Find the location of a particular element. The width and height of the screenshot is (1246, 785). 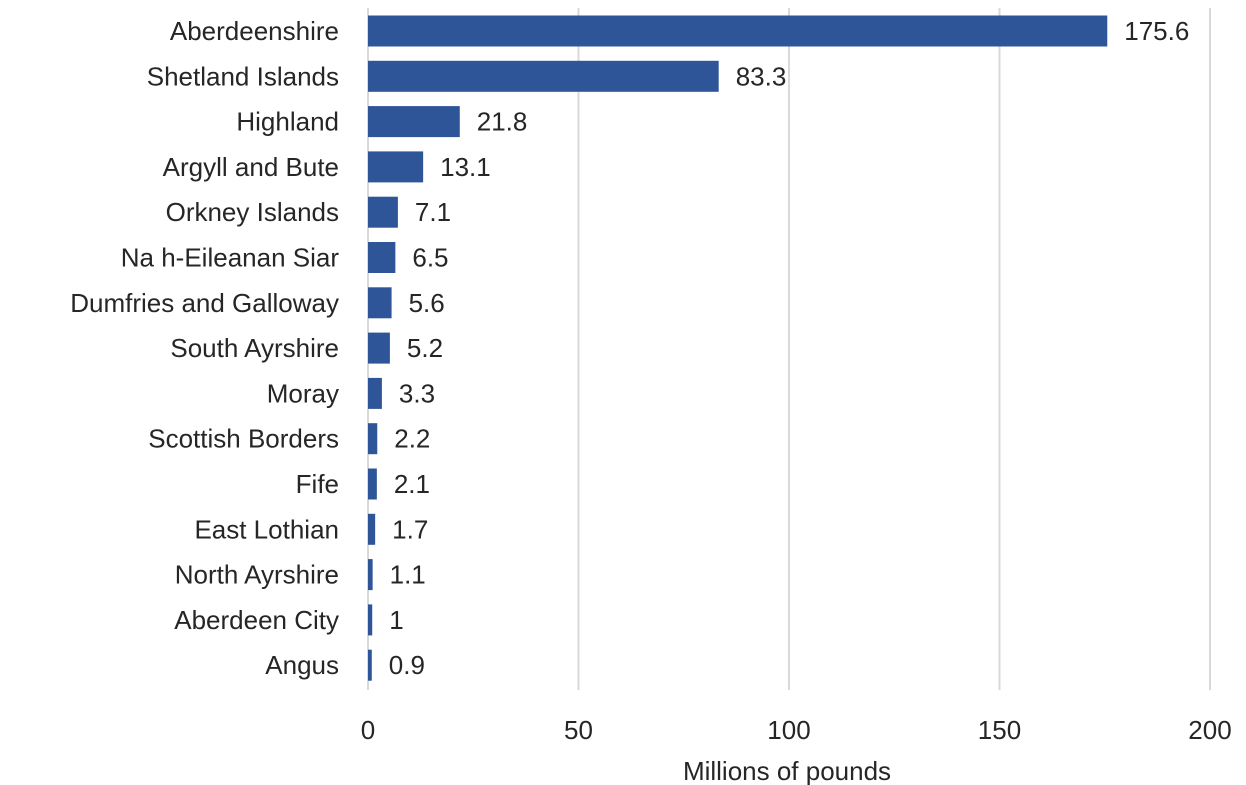

category-label: South Ayrshire is located at coordinates (254, 348).